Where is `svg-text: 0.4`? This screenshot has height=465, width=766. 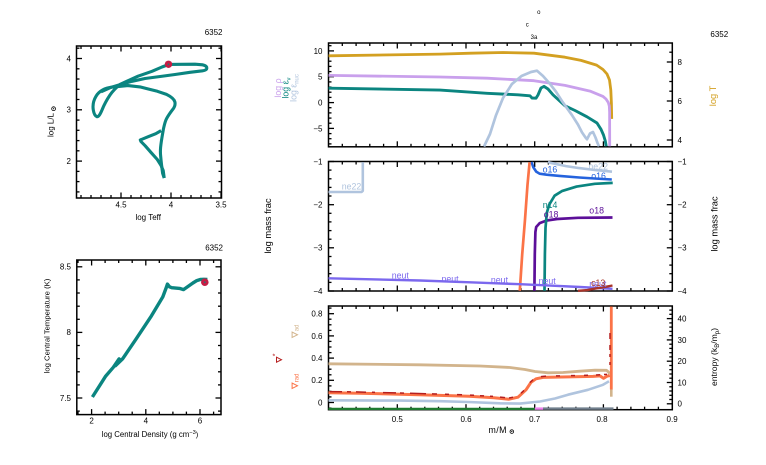 svg-text: 0.4 is located at coordinates (317, 358).